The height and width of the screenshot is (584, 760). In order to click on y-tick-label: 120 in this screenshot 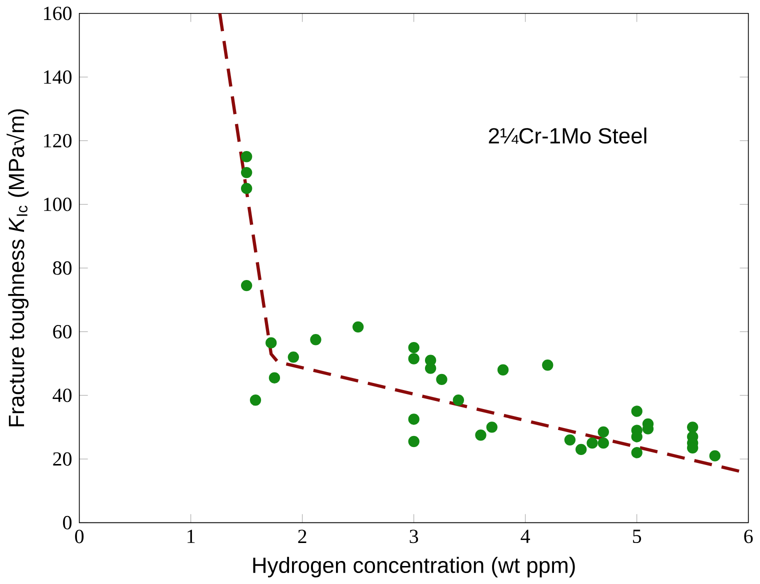, I will do `click(58, 141)`.